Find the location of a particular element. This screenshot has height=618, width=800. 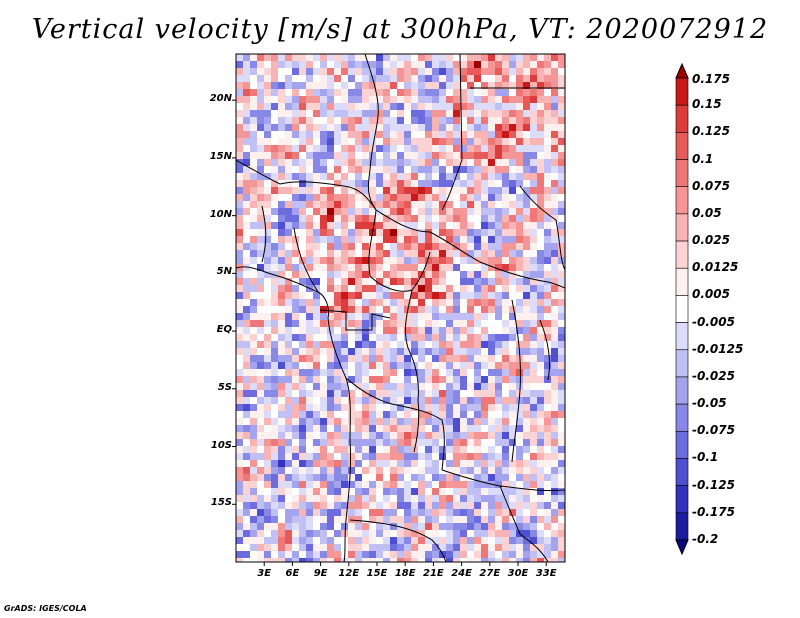

colorbar is located at coordinates (682, 309).